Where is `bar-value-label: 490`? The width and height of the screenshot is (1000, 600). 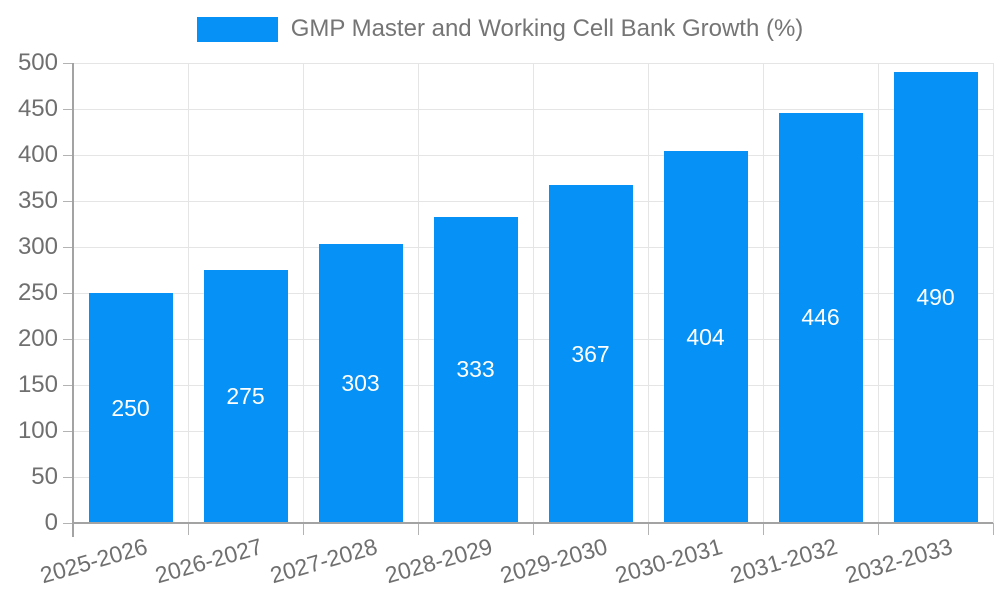 bar-value-label: 490 is located at coordinates (935, 297).